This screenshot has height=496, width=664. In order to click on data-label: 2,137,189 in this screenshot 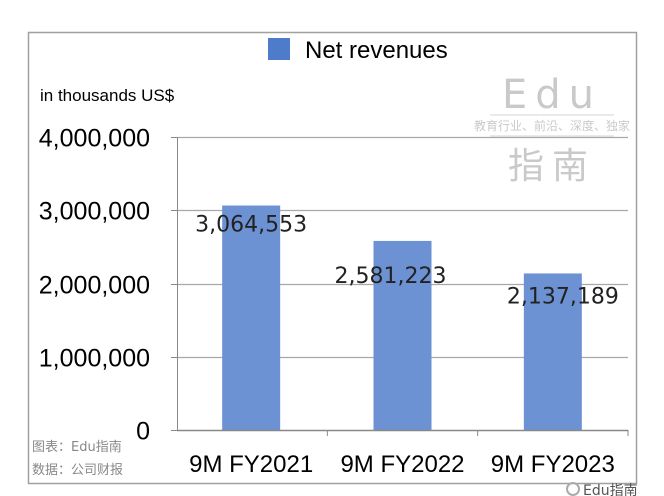, I will do `click(563, 296)`.